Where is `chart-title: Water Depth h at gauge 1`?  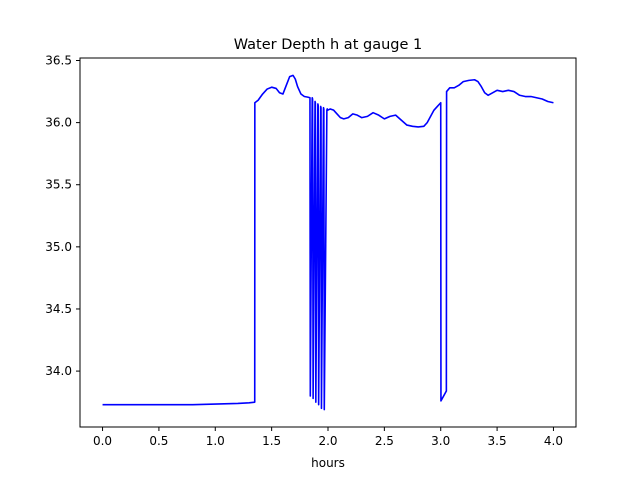
chart-title: Water Depth h at gauge 1 is located at coordinates (328, 45).